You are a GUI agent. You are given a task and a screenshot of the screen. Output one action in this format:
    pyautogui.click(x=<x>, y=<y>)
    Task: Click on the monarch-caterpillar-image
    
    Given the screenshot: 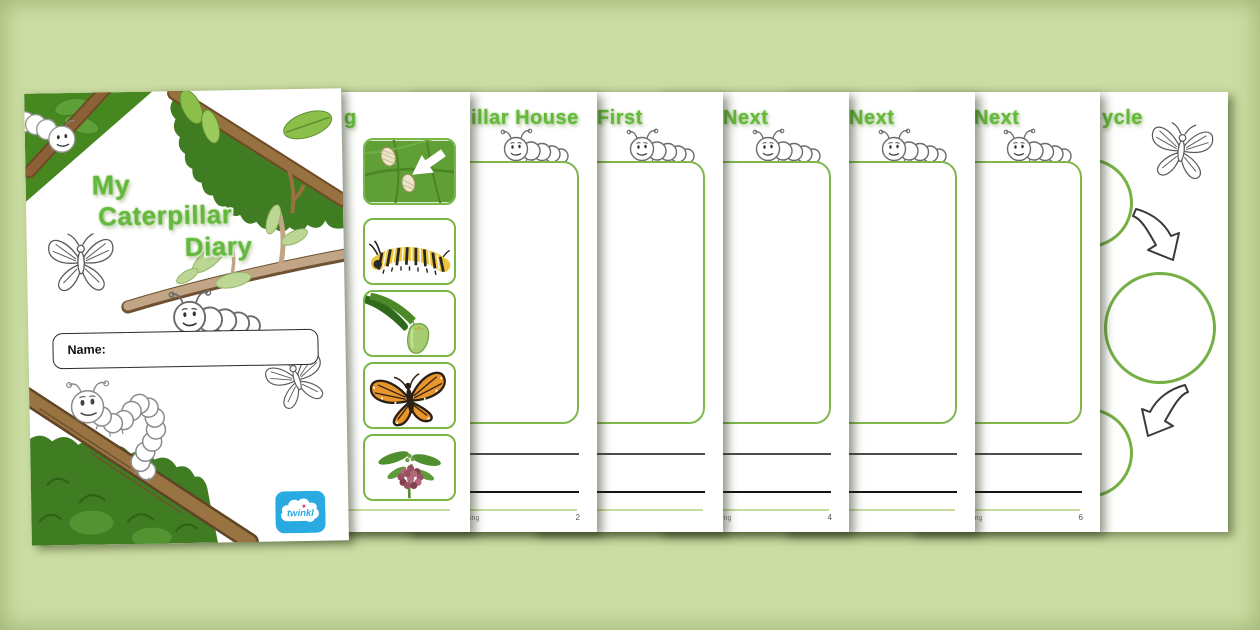 What is the action you would take?
    pyautogui.click(x=409, y=257)
    